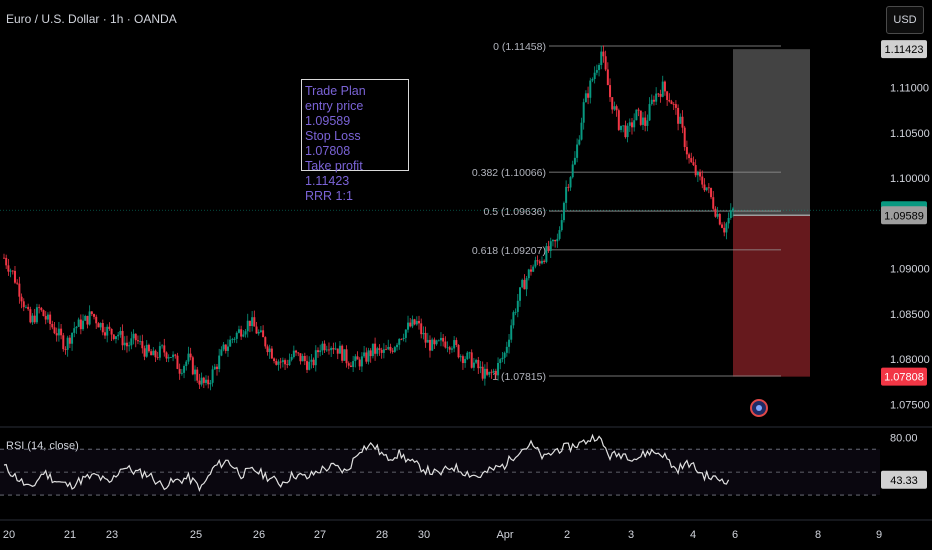 The width and height of the screenshot is (932, 550). I want to click on rsi-tick-label: 80.00, so click(904, 439).